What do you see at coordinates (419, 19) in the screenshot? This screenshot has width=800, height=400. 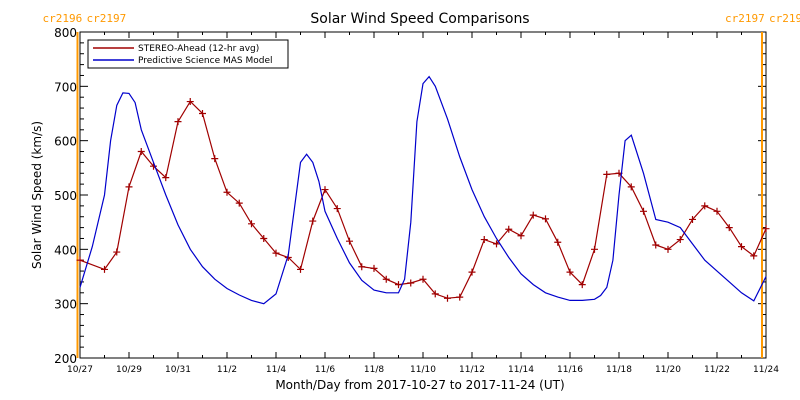 I see `chart-title: Solar Wind Speed Comparisons` at bounding box center [419, 19].